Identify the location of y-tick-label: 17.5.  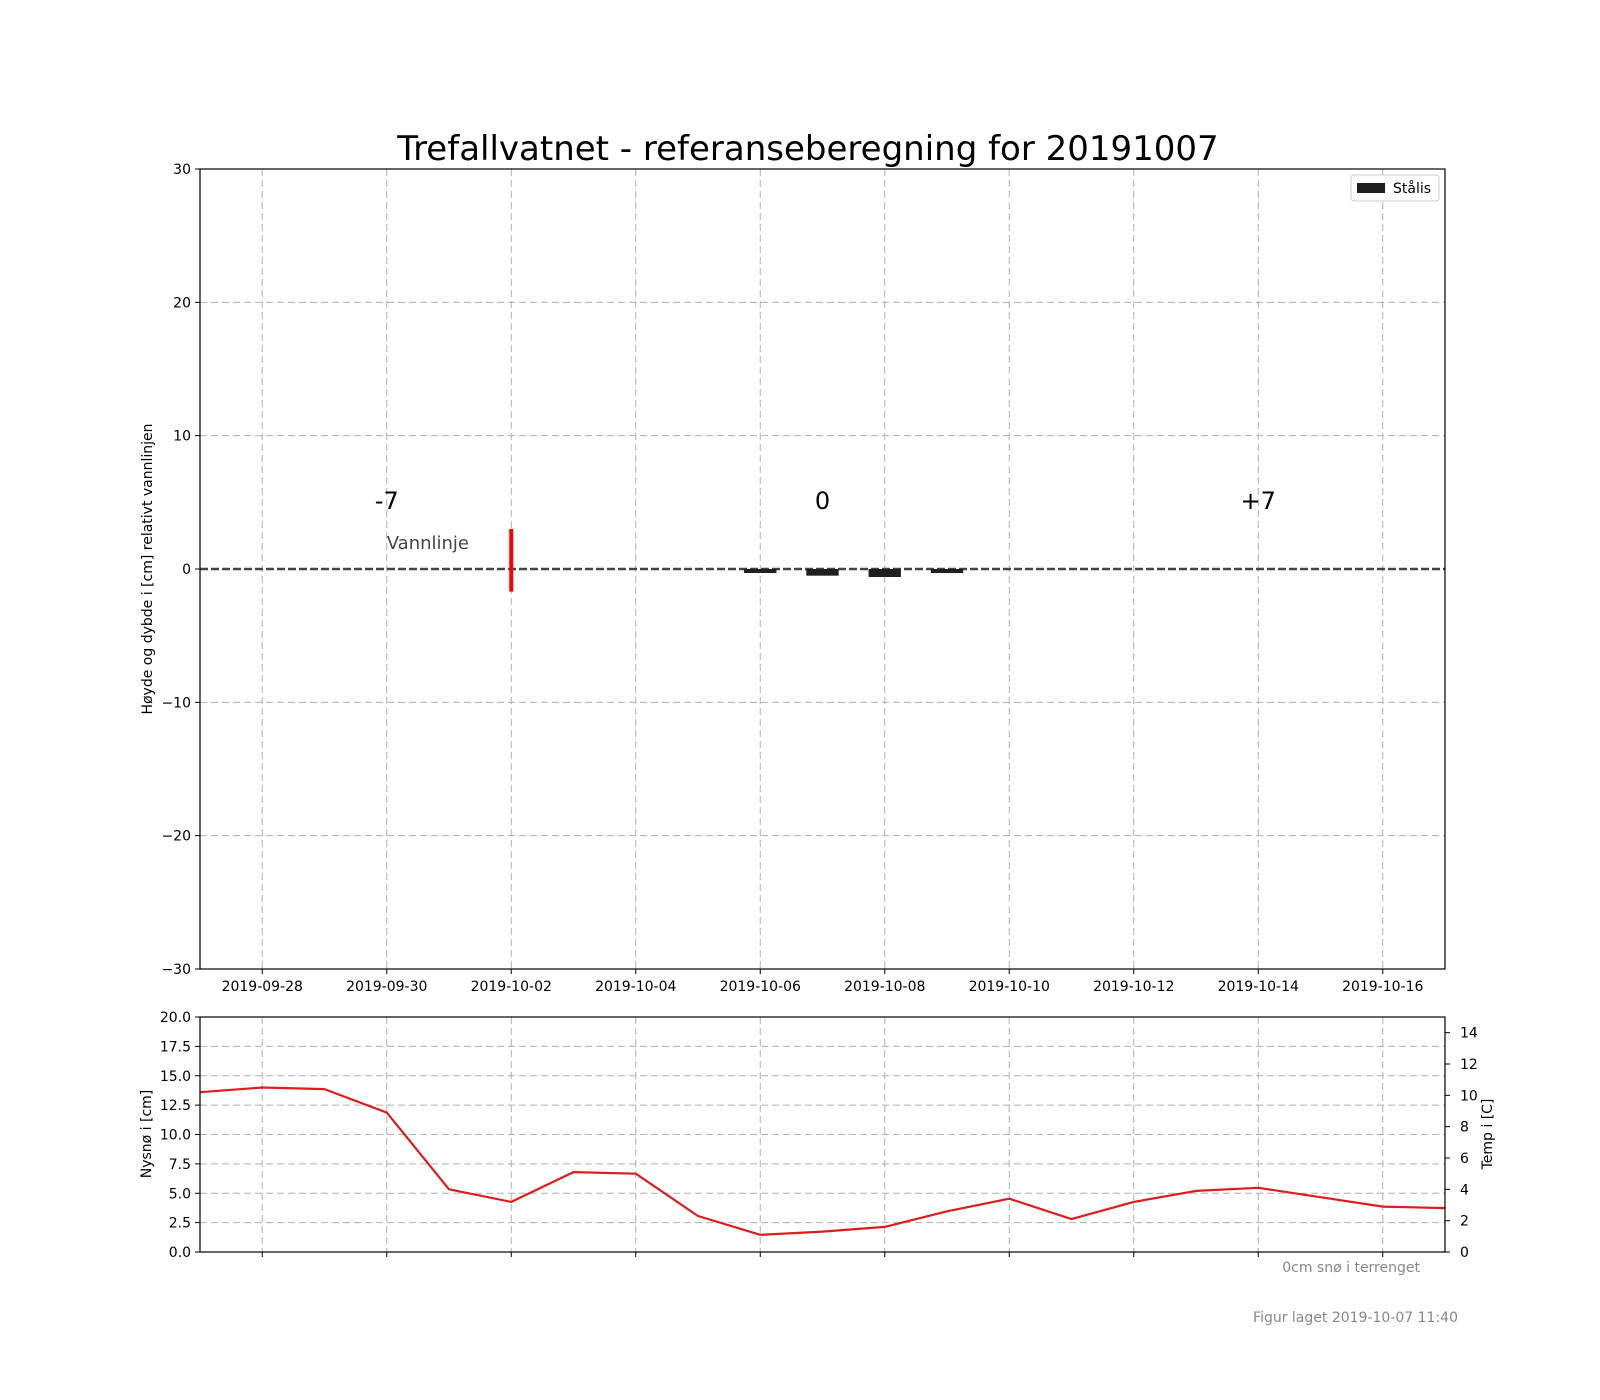
(175, 1047).